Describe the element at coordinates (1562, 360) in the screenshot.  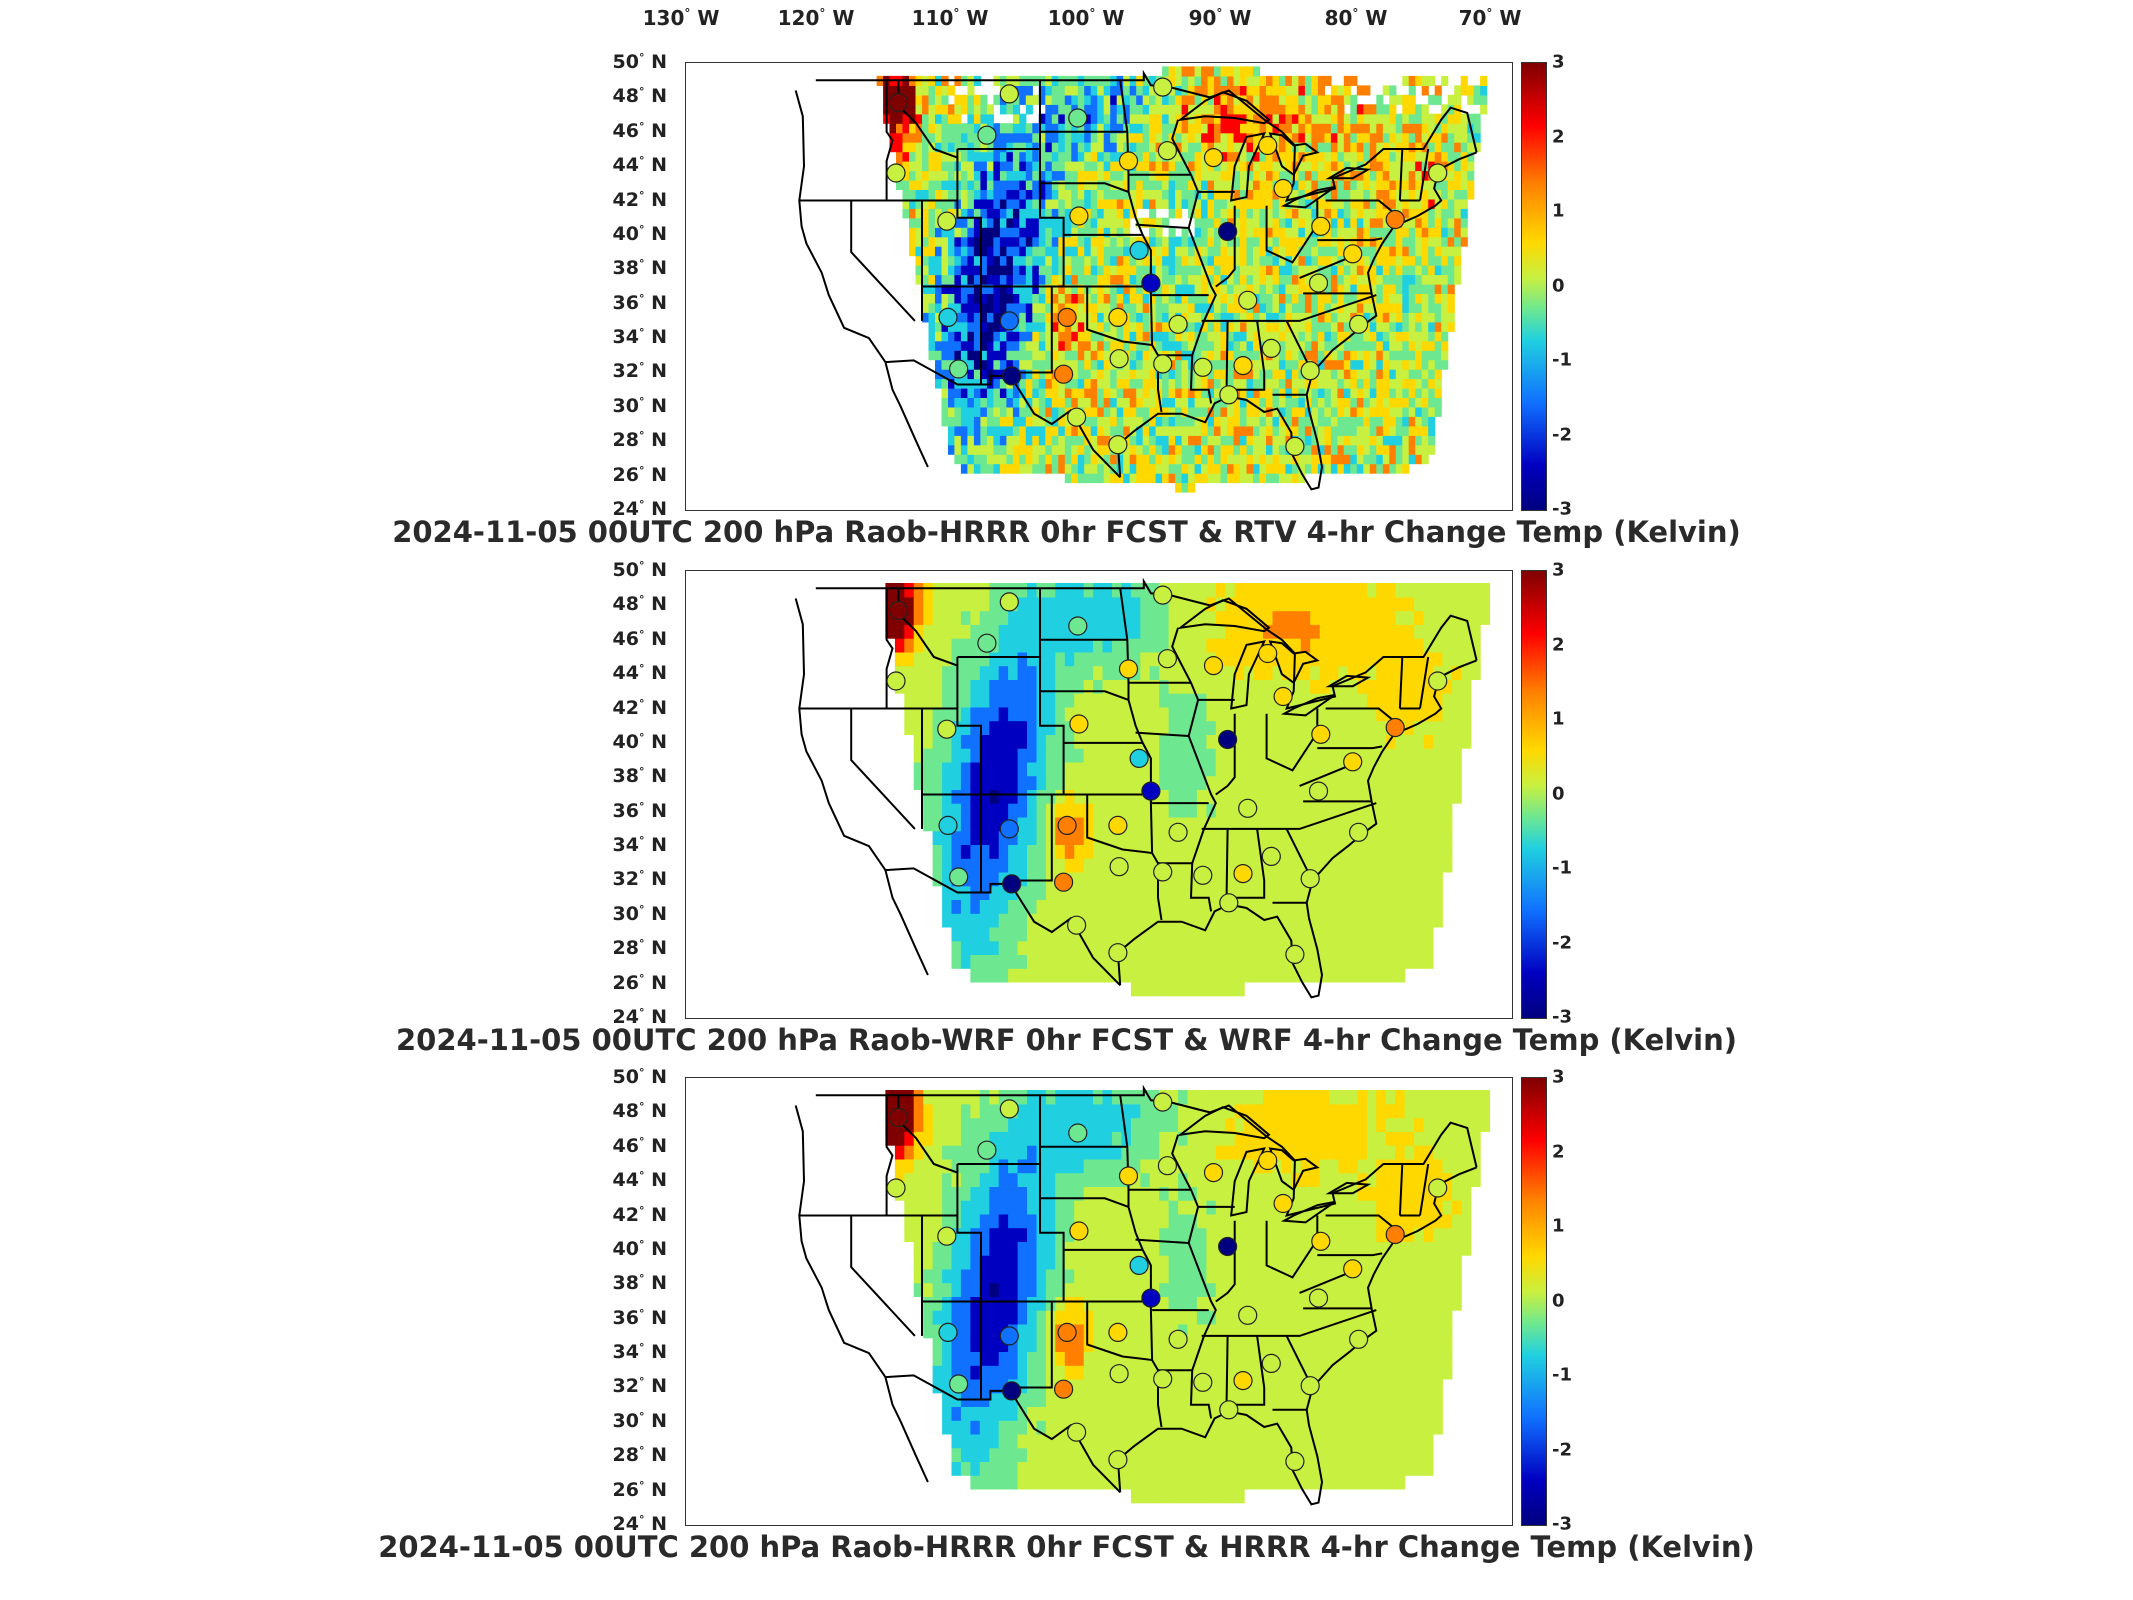
I see `colorbar-tick-label: -1` at that location.